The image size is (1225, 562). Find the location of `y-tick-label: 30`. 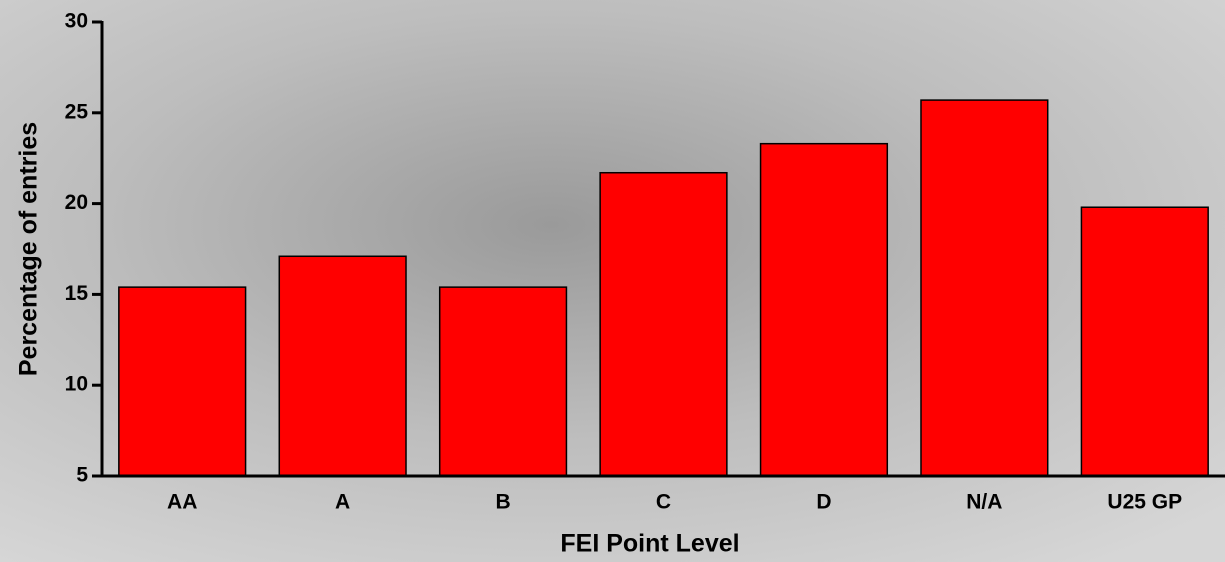

y-tick-label: 30 is located at coordinates (76, 21).